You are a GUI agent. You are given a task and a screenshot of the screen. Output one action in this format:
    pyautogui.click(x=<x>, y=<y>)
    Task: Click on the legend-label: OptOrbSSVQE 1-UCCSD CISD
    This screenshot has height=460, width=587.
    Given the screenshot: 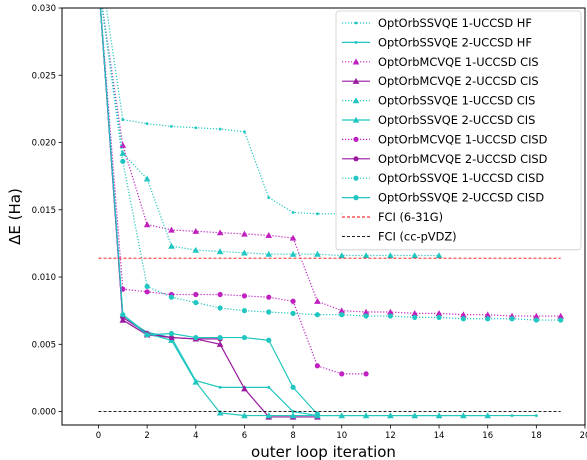 What is the action you would take?
    pyautogui.click(x=461, y=178)
    